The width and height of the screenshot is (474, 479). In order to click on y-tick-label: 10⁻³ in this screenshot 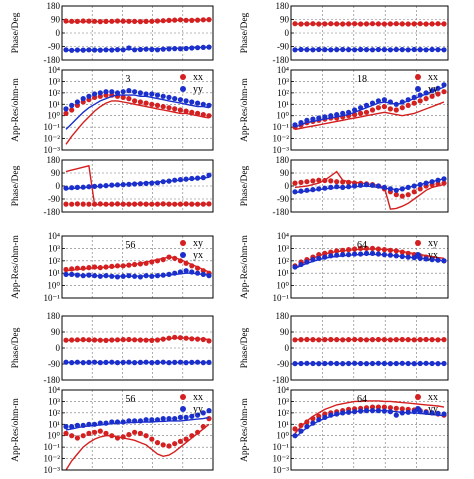, I will do `click(281, 150)`.